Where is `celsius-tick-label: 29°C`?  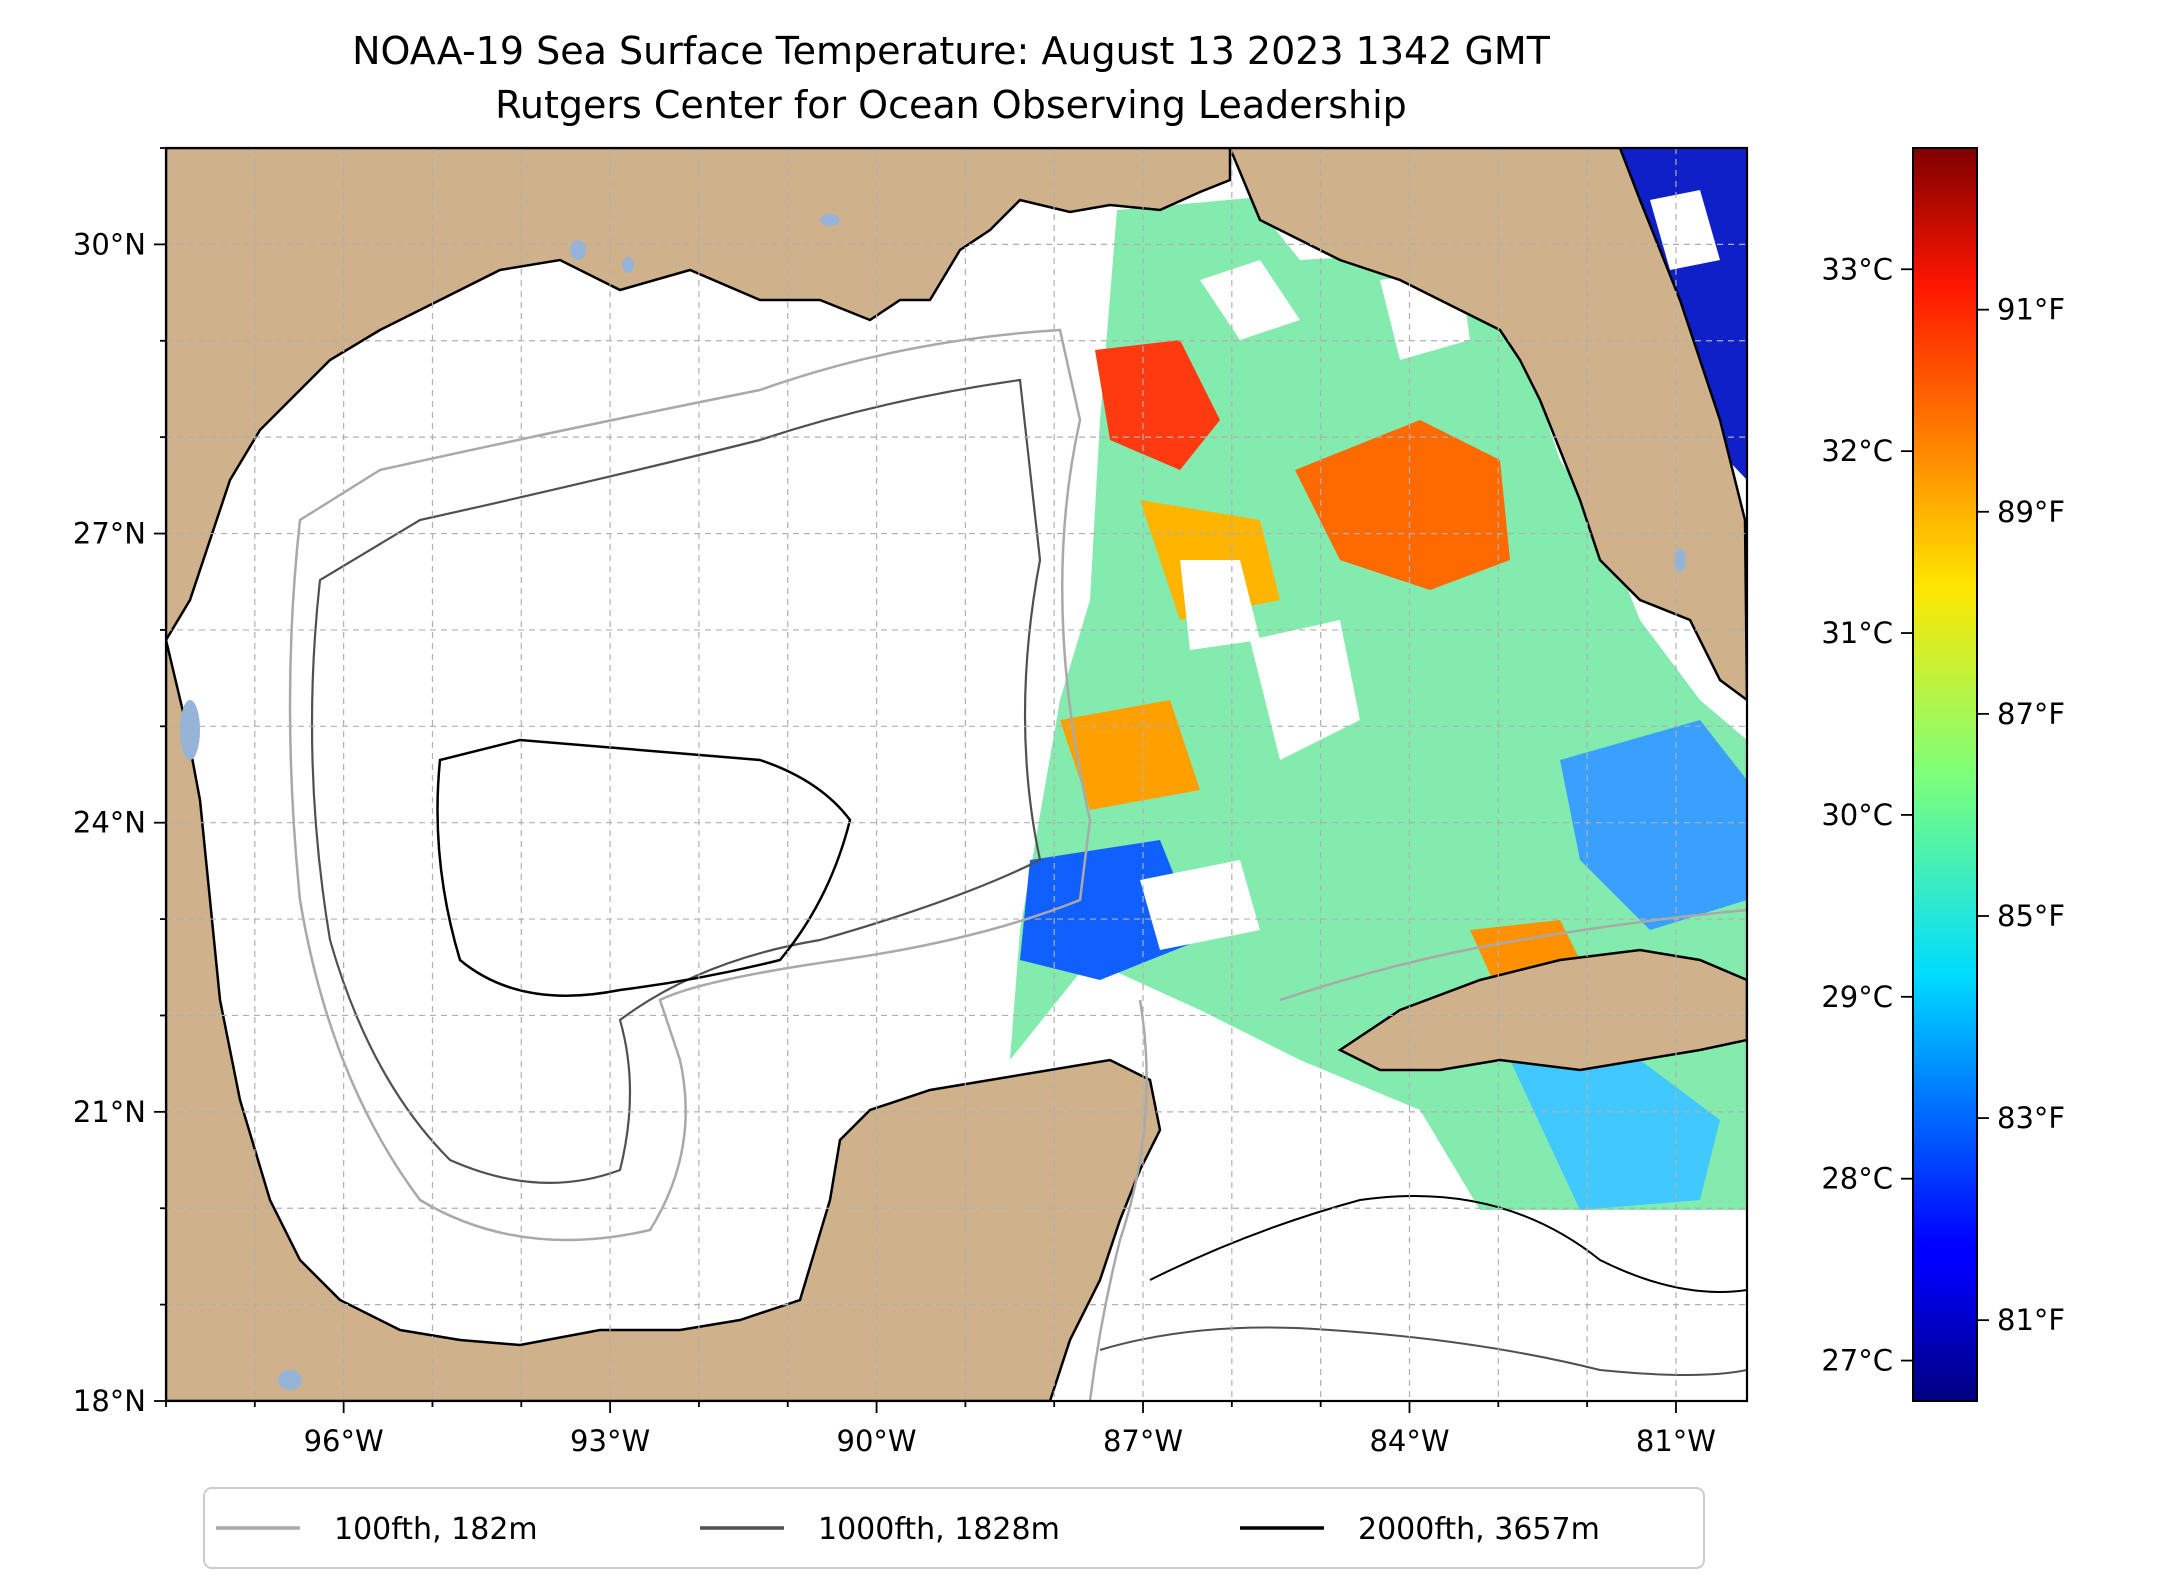 celsius-tick-label: 29°C is located at coordinates (1857, 997).